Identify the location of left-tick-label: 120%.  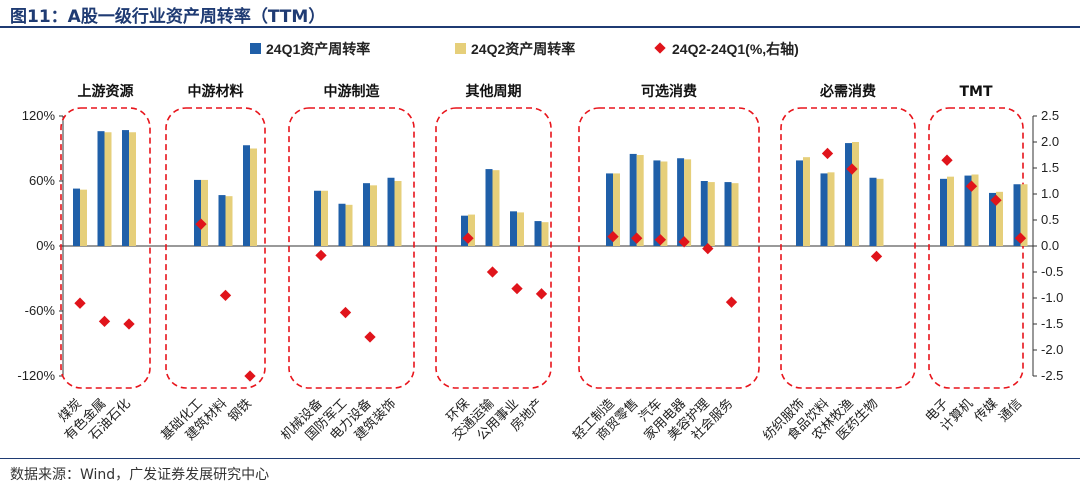
(39, 115).